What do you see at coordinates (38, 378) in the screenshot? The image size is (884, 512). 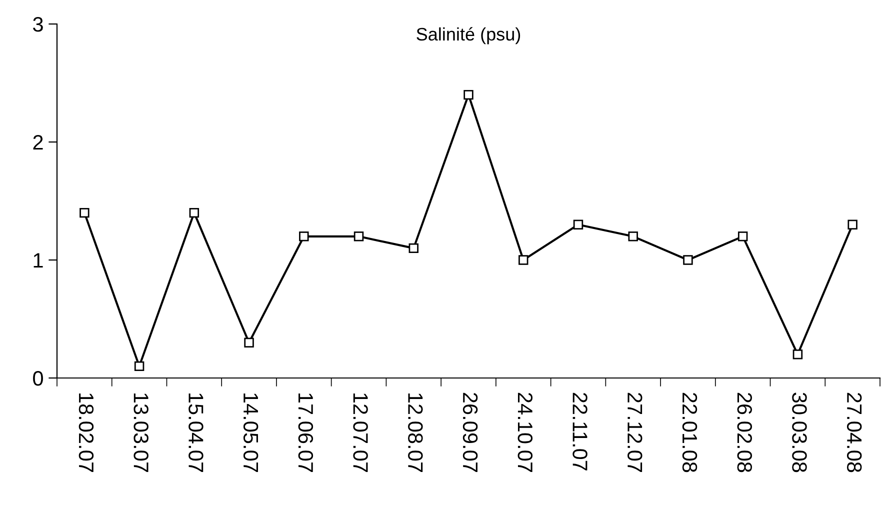 I see `y-tick-label: 0` at bounding box center [38, 378].